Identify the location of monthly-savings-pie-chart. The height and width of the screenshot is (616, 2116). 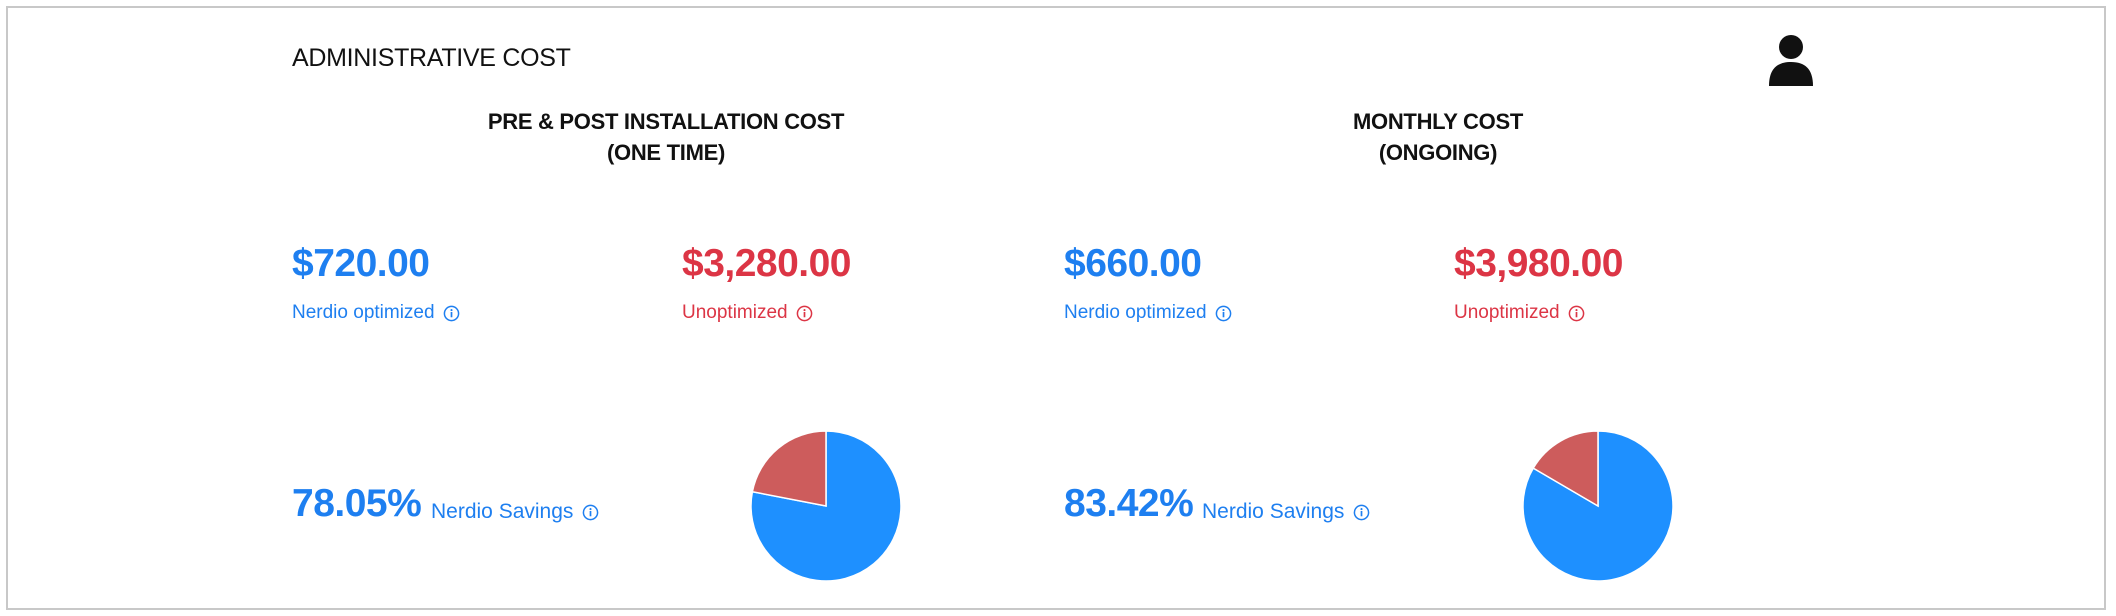
(1598, 506).